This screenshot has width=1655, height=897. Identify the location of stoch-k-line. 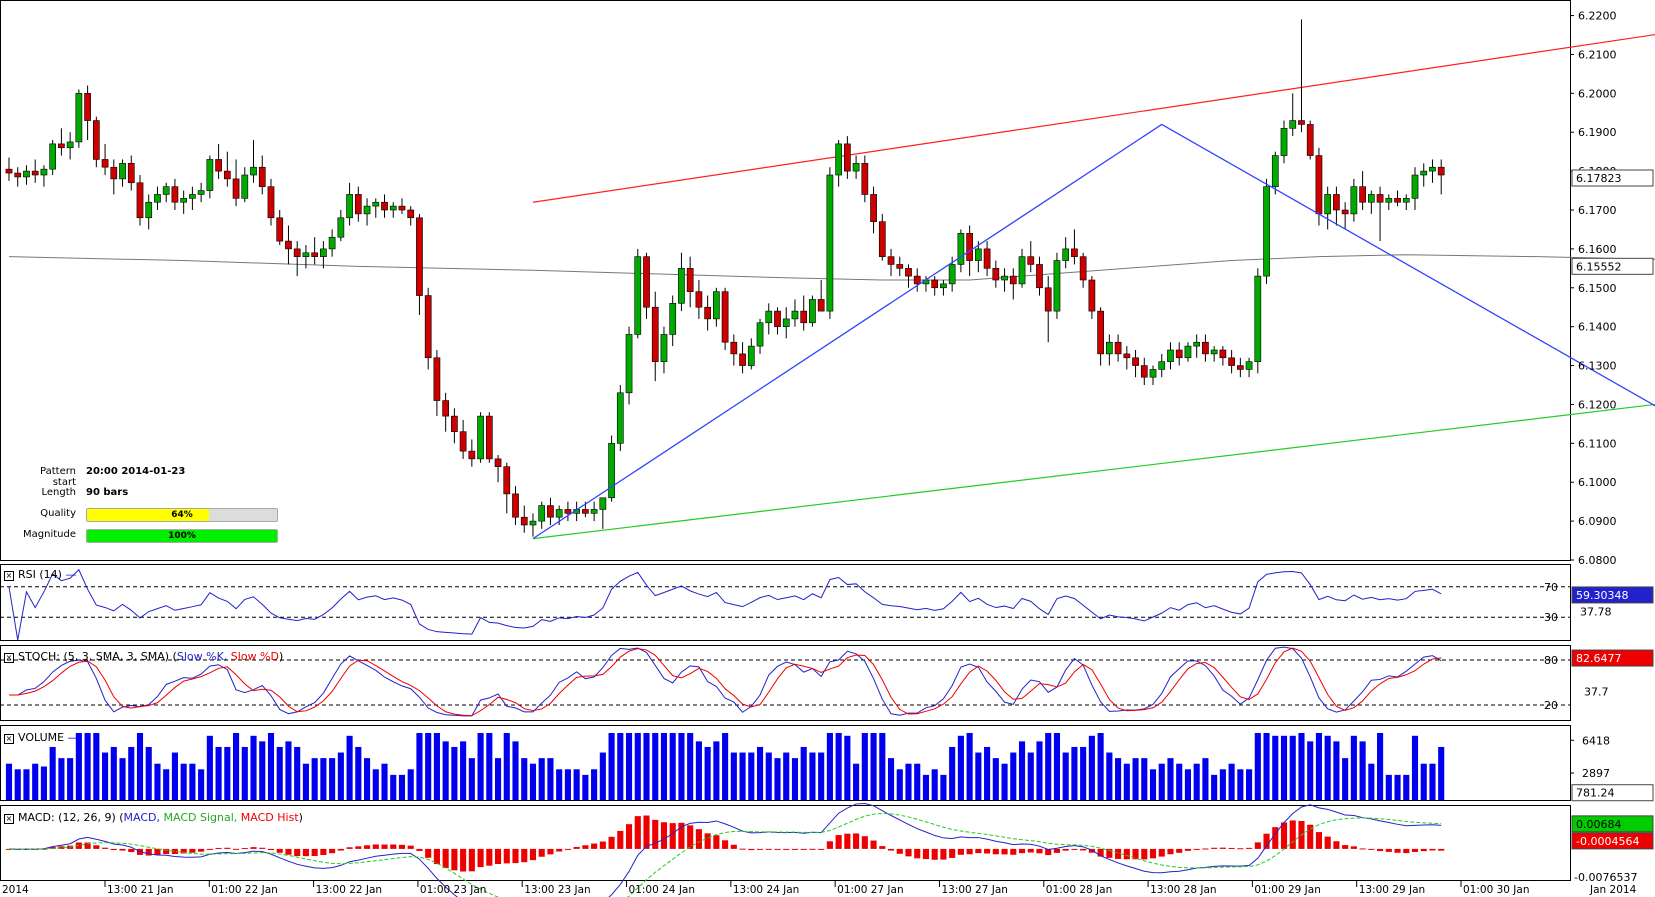
(725, 681).